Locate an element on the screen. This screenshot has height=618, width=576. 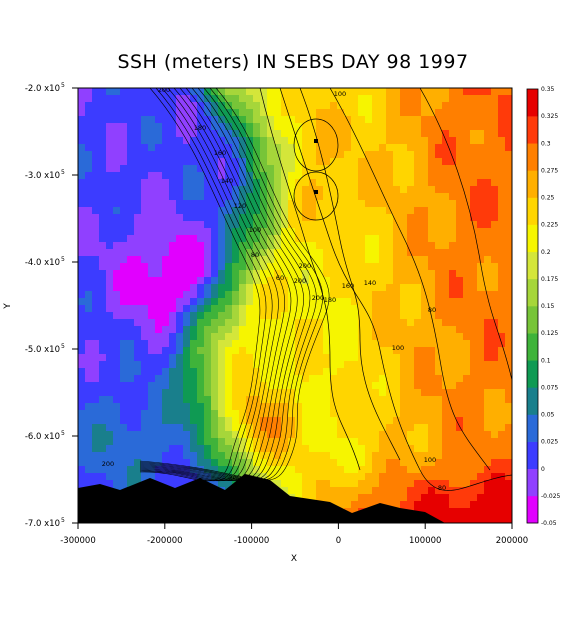
x-tick-label: 100000 is located at coordinates (425, 541).